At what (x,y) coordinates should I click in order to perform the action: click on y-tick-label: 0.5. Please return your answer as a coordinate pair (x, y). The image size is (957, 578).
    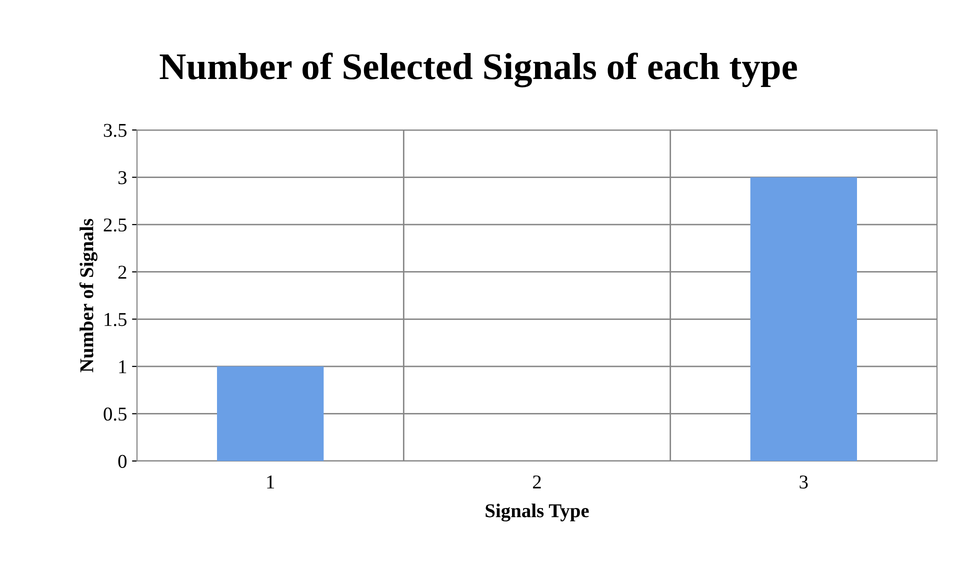
    Looking at the image, I should click on (115, 414).